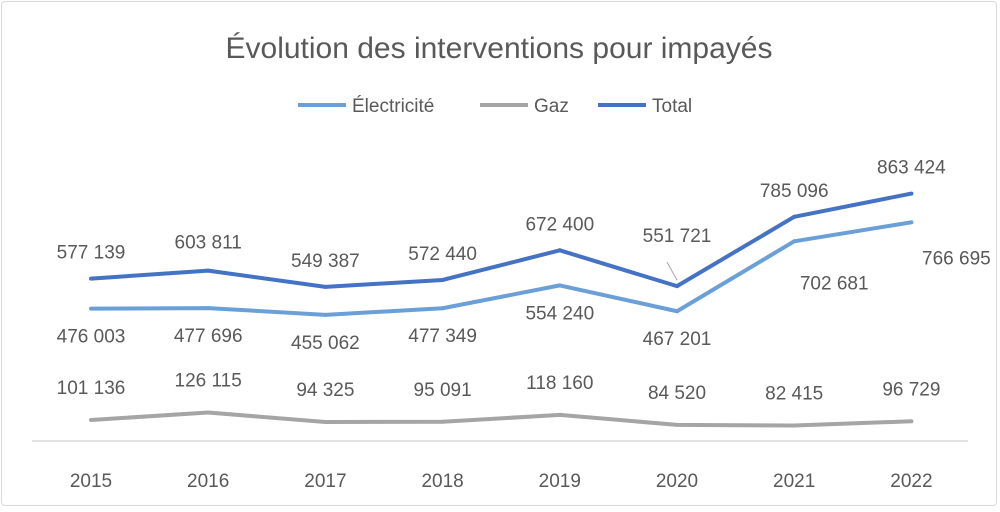  What do you see at coordinates (672, 106) in the screenshot?
I see `legend-label: Total` at bounding box center [672, 106].